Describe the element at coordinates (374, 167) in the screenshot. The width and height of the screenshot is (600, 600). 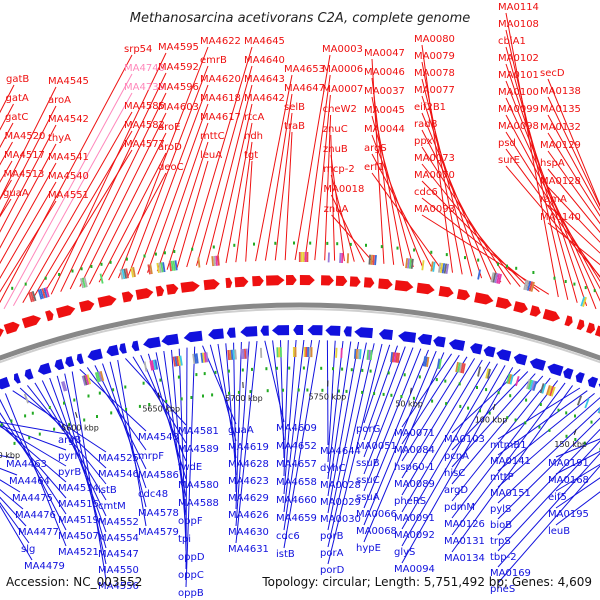
I see `top-gene-label: erf1` at that location.